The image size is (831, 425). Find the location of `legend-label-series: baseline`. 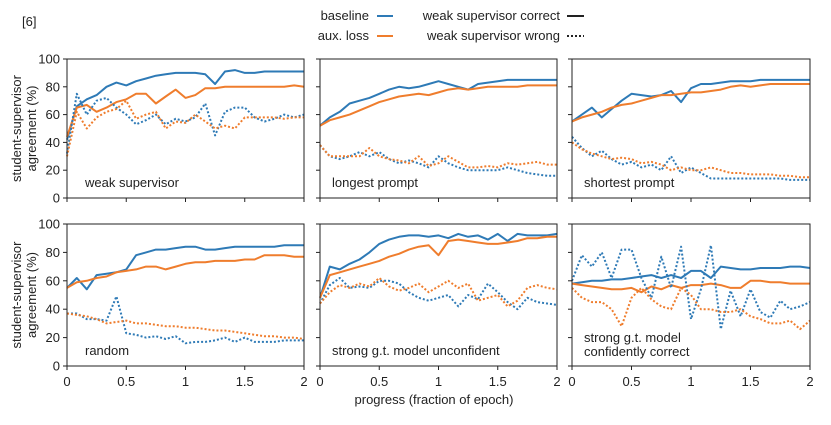

legend-label-series: baseline is located at coordinates (345, 15).